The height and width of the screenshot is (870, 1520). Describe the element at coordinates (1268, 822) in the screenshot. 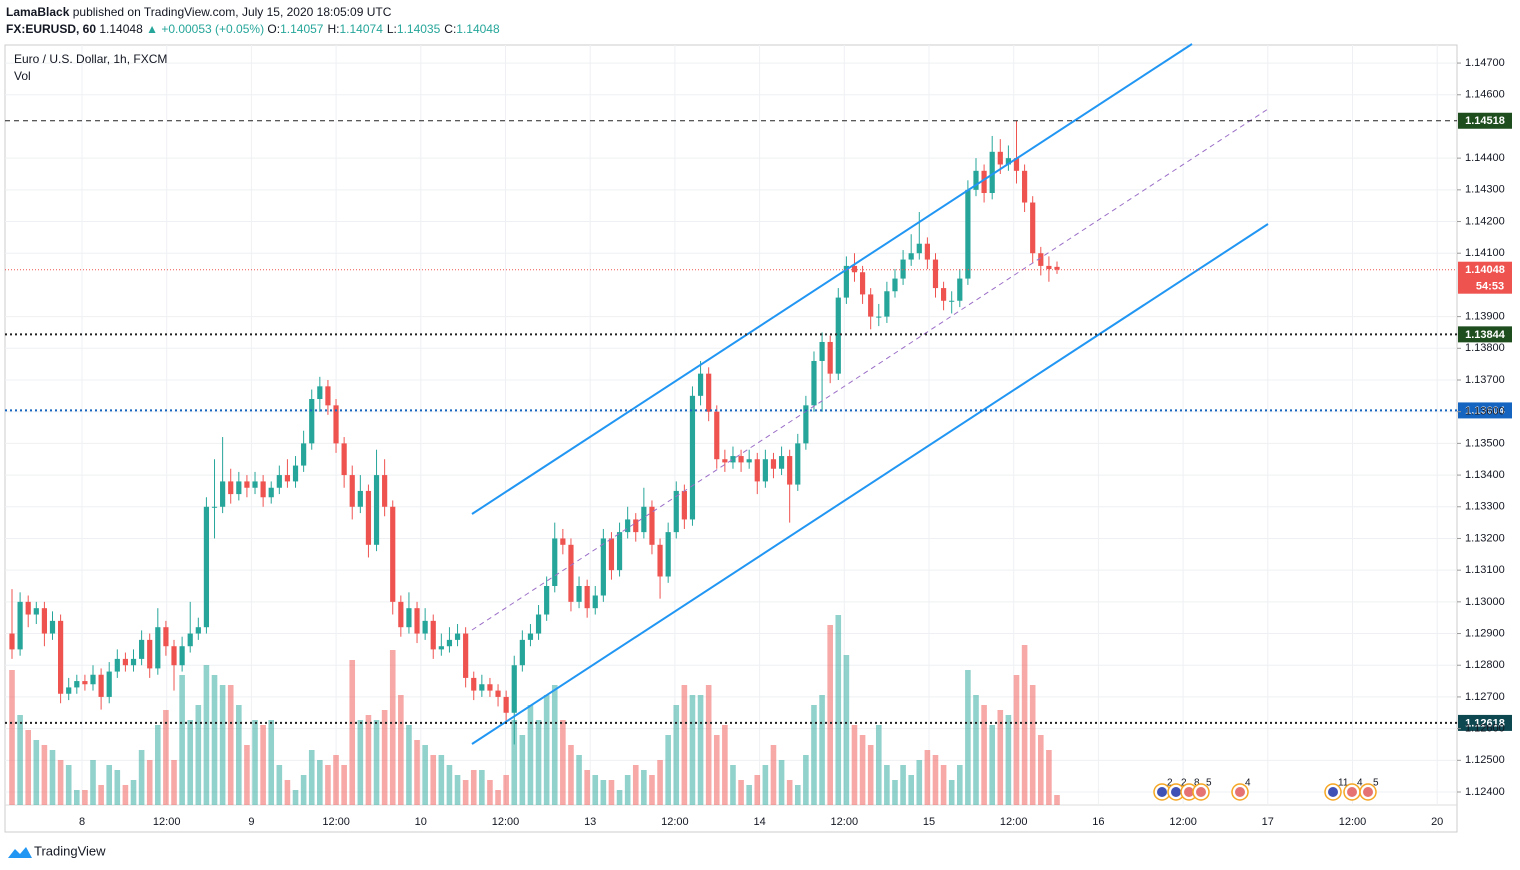

I see `x-tick-label: 17` at that location.